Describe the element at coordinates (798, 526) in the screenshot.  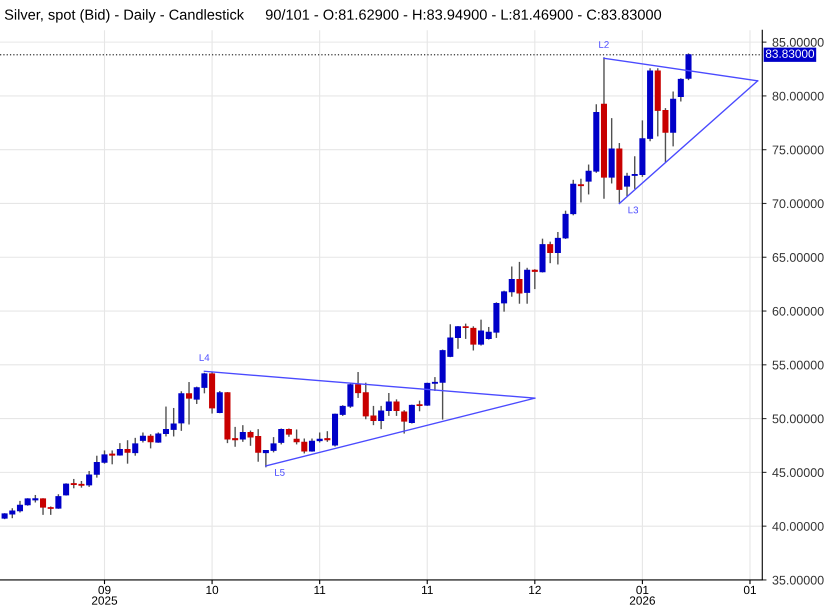
I see `y-tick-label: 40.00000` at that location.